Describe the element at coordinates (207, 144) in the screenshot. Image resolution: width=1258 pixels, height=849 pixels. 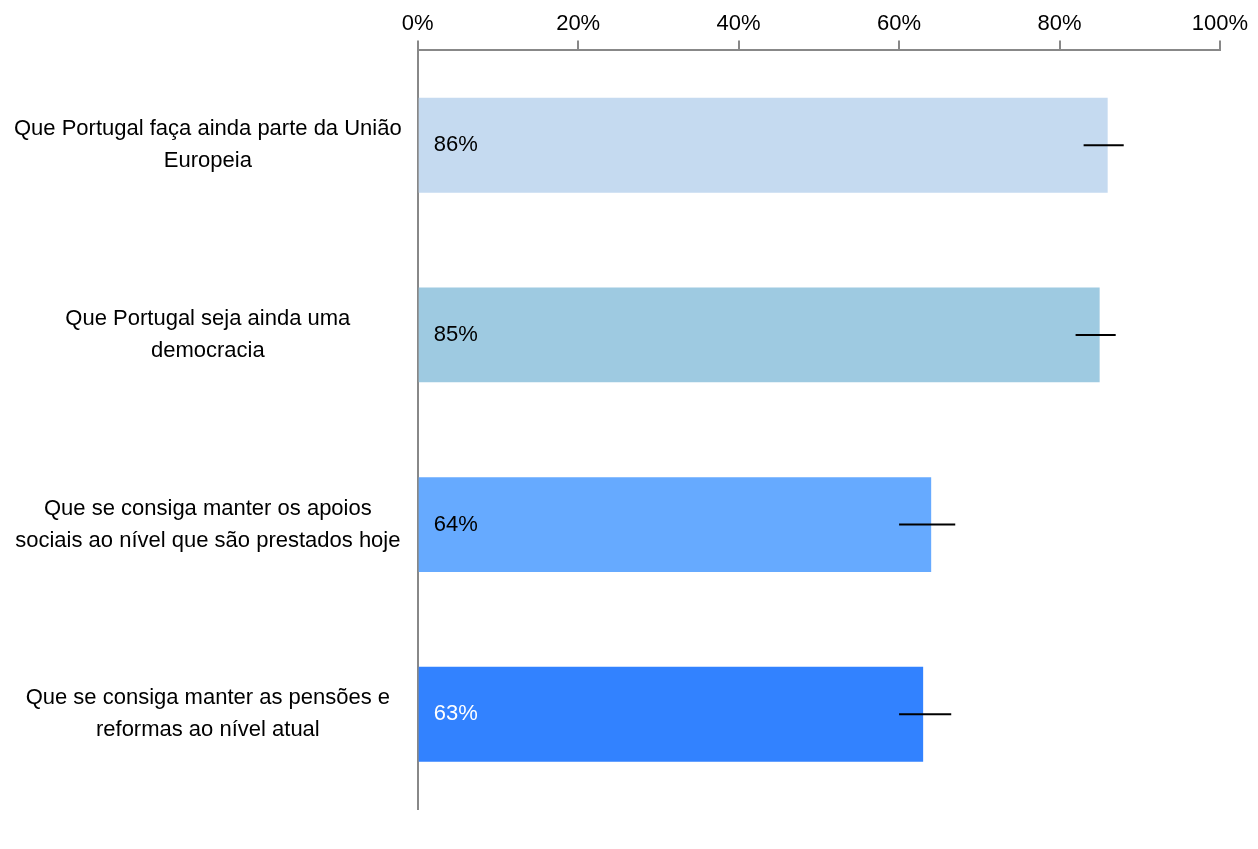
I see `y-tick-label: Que Portugal faça ainda parte da União Europeia` at that location.